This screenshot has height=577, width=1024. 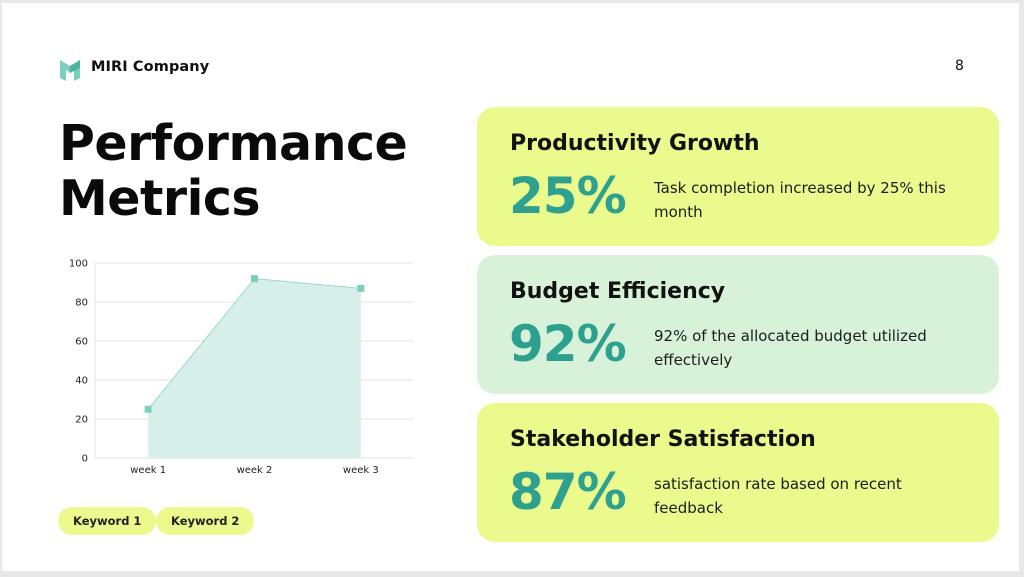 I want to click on metric-value: 25%, so click(x=568, y=196).